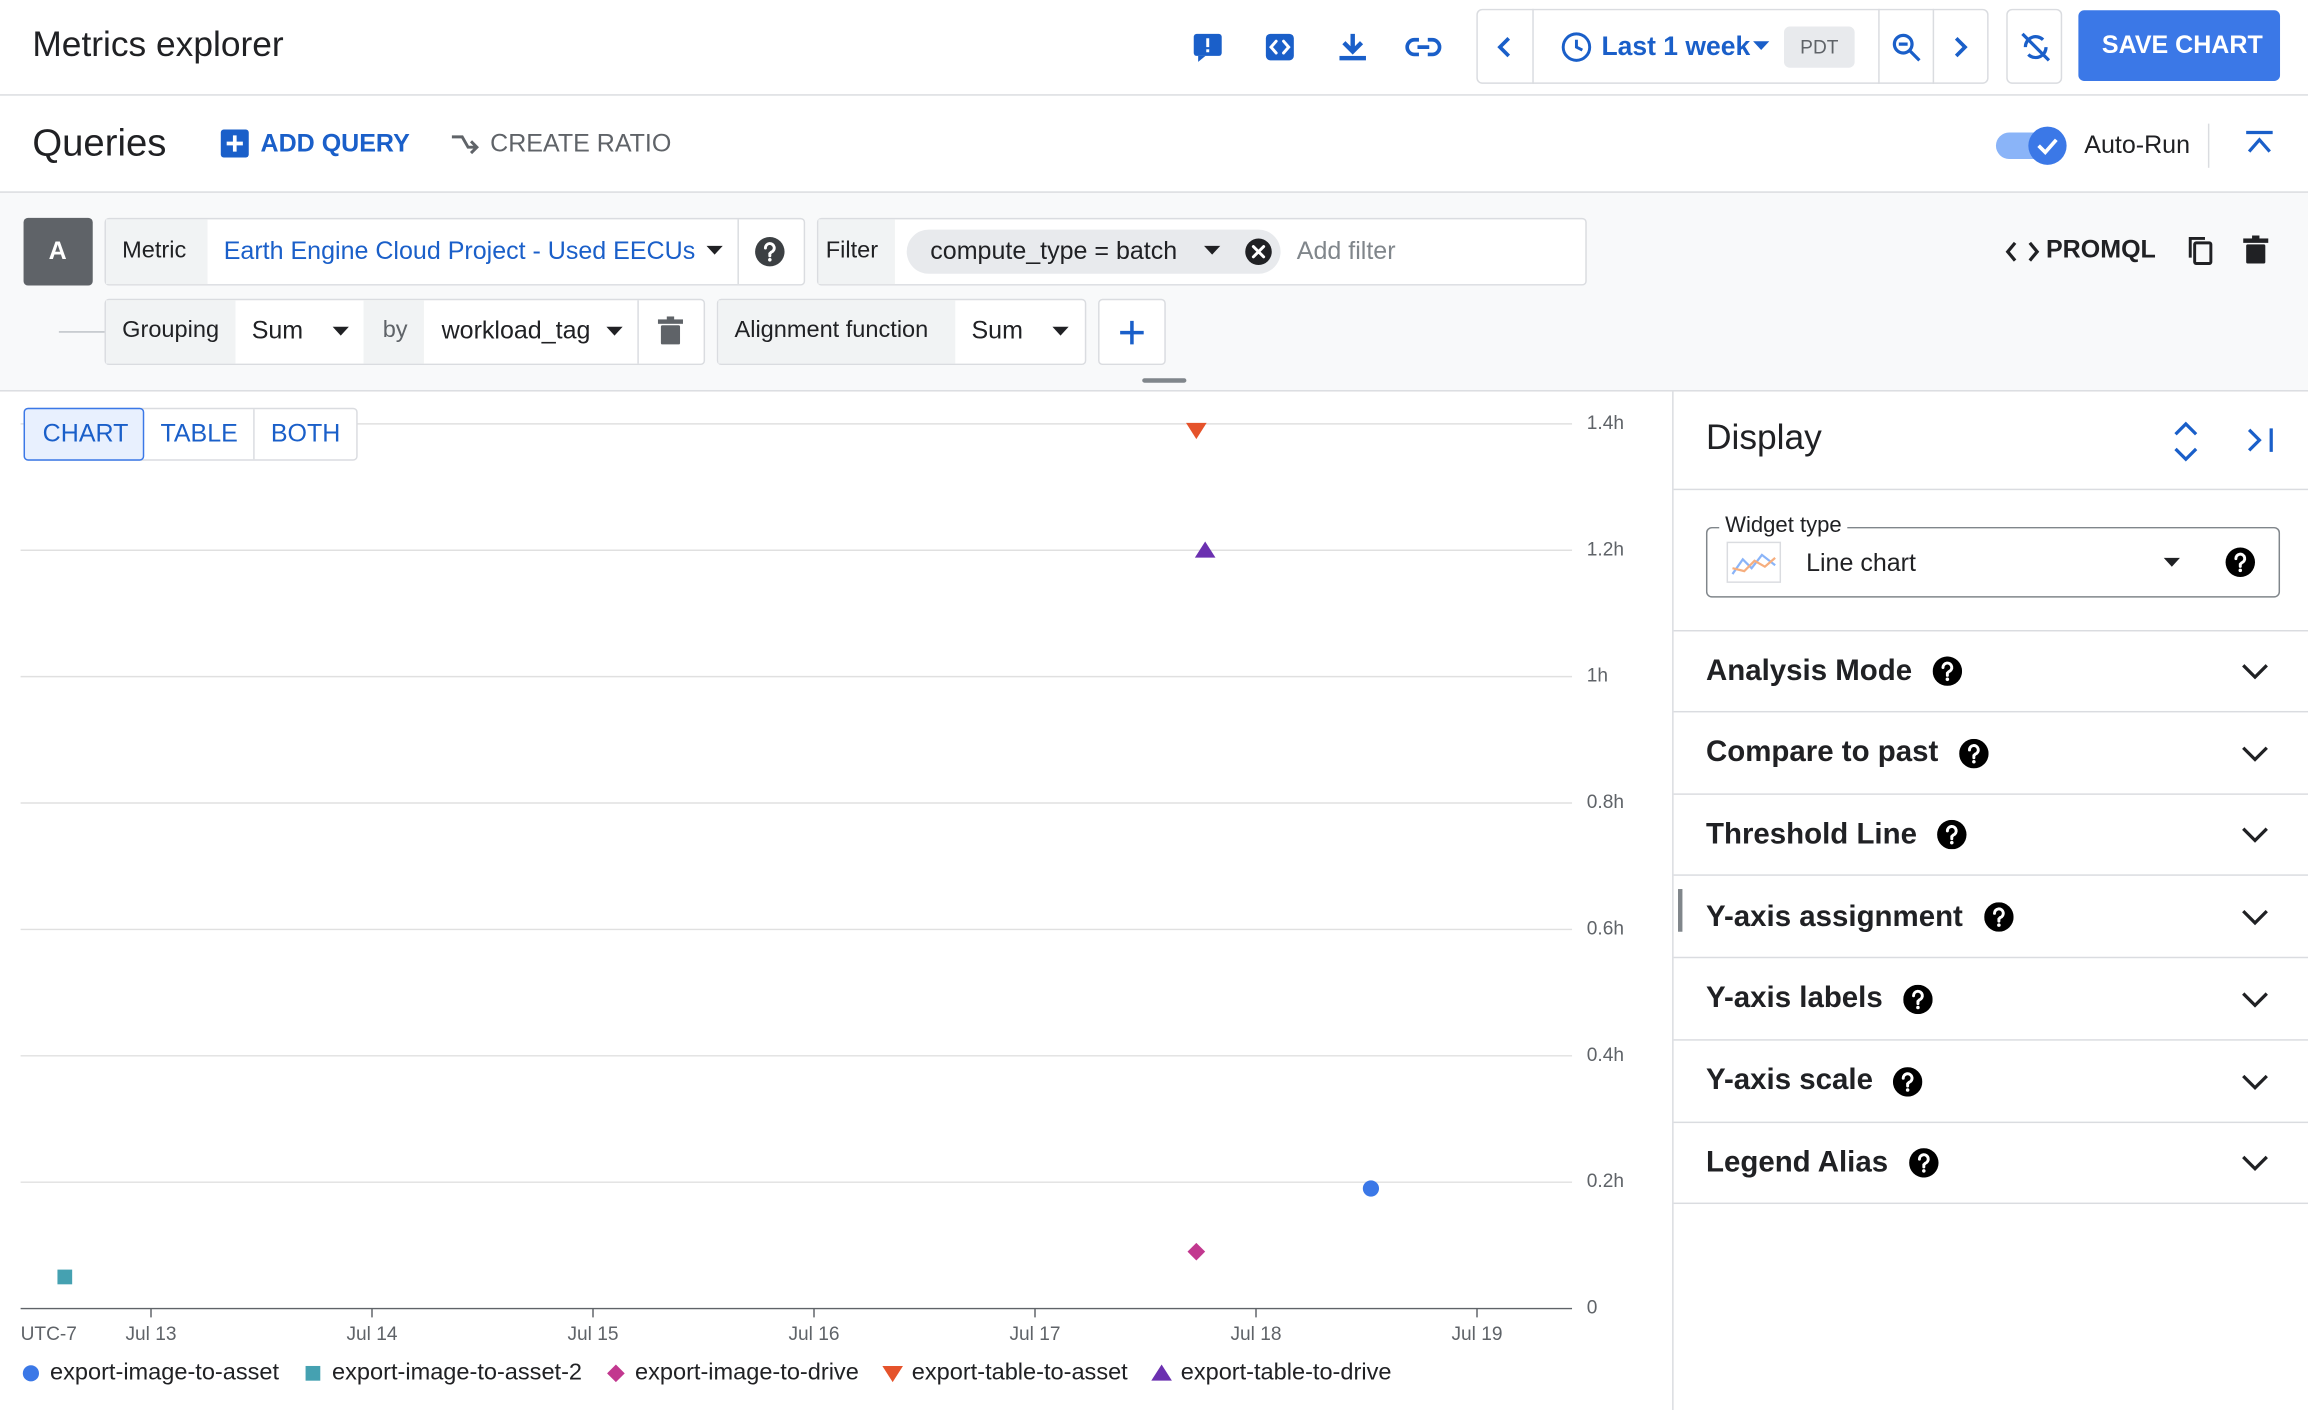 This screenshot has height=1410, width=2308. Describe the element at coordinates (58, 251) in the screenshot. I see `query-id-box` at that location.